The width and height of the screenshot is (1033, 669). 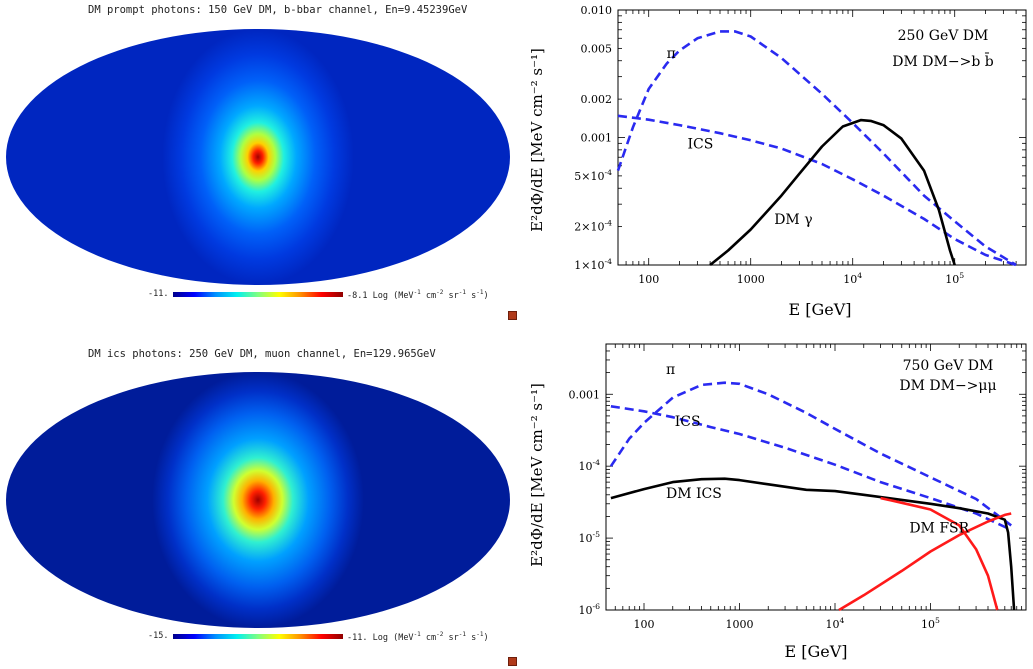 I want to click on colorbar-min: -11., so click(x=158, y=294).